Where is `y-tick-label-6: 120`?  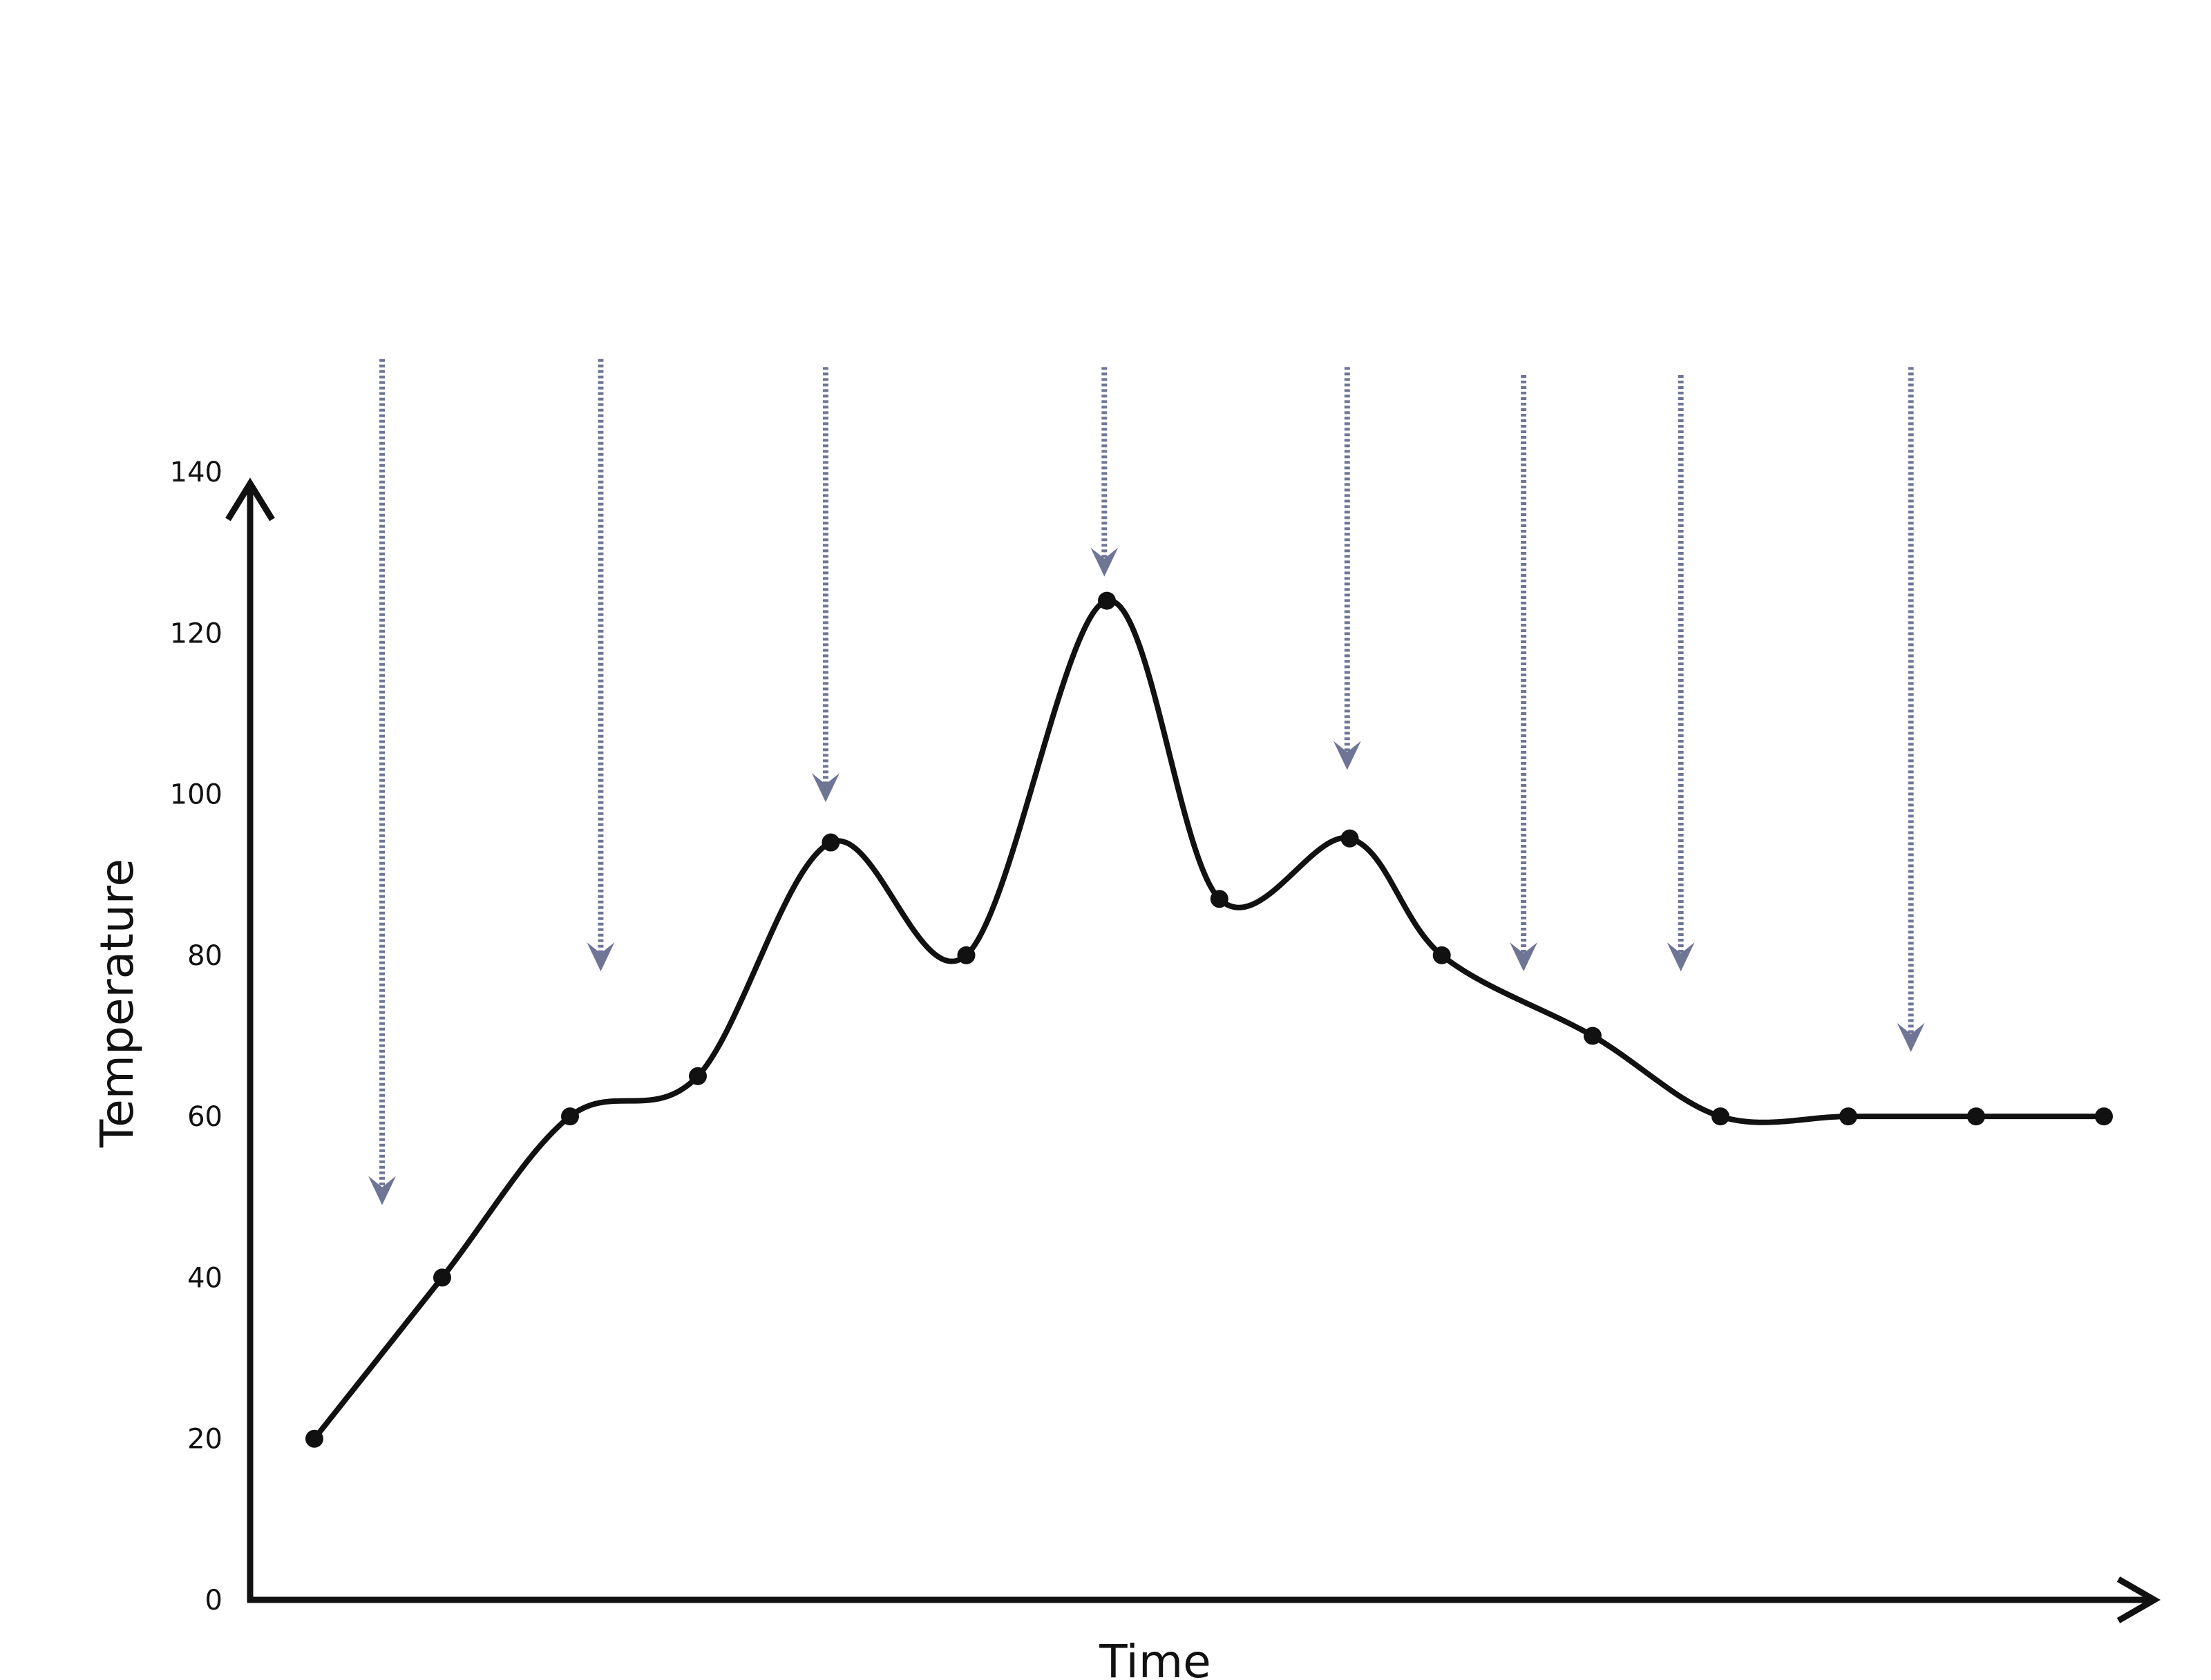 y-tick-label-6: 120 is located at coordinates (196, 633).